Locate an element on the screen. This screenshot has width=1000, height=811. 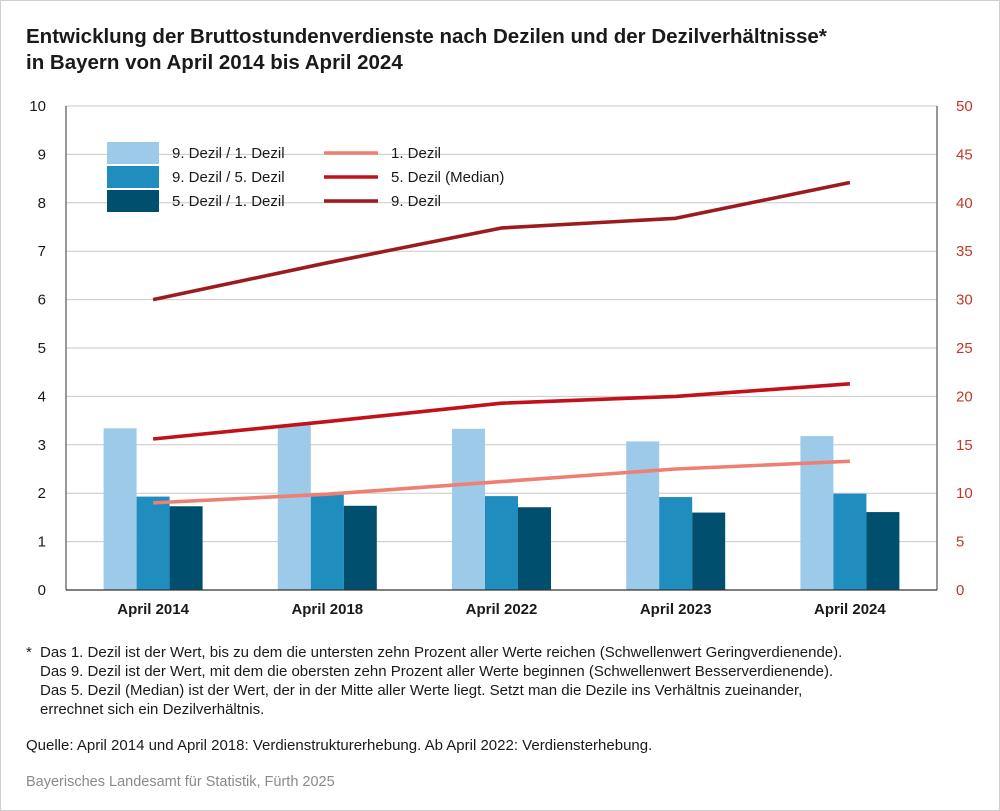
y-right-tick-label: 5 is located at coordinates (960, 542).